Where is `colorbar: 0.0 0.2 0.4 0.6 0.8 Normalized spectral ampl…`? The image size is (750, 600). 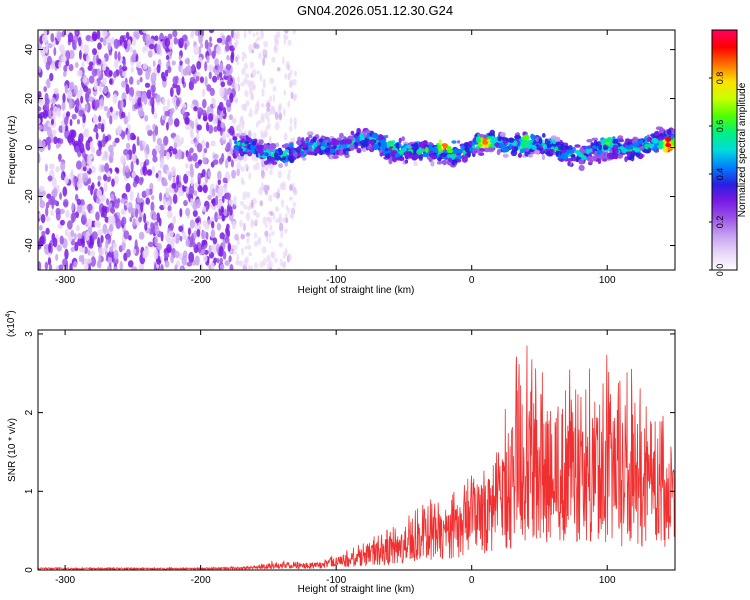
colorbar: 0.0 0.2 0.4 0.6 0.8 Normalized spectral ampl… is located at coordinates (728, 152).